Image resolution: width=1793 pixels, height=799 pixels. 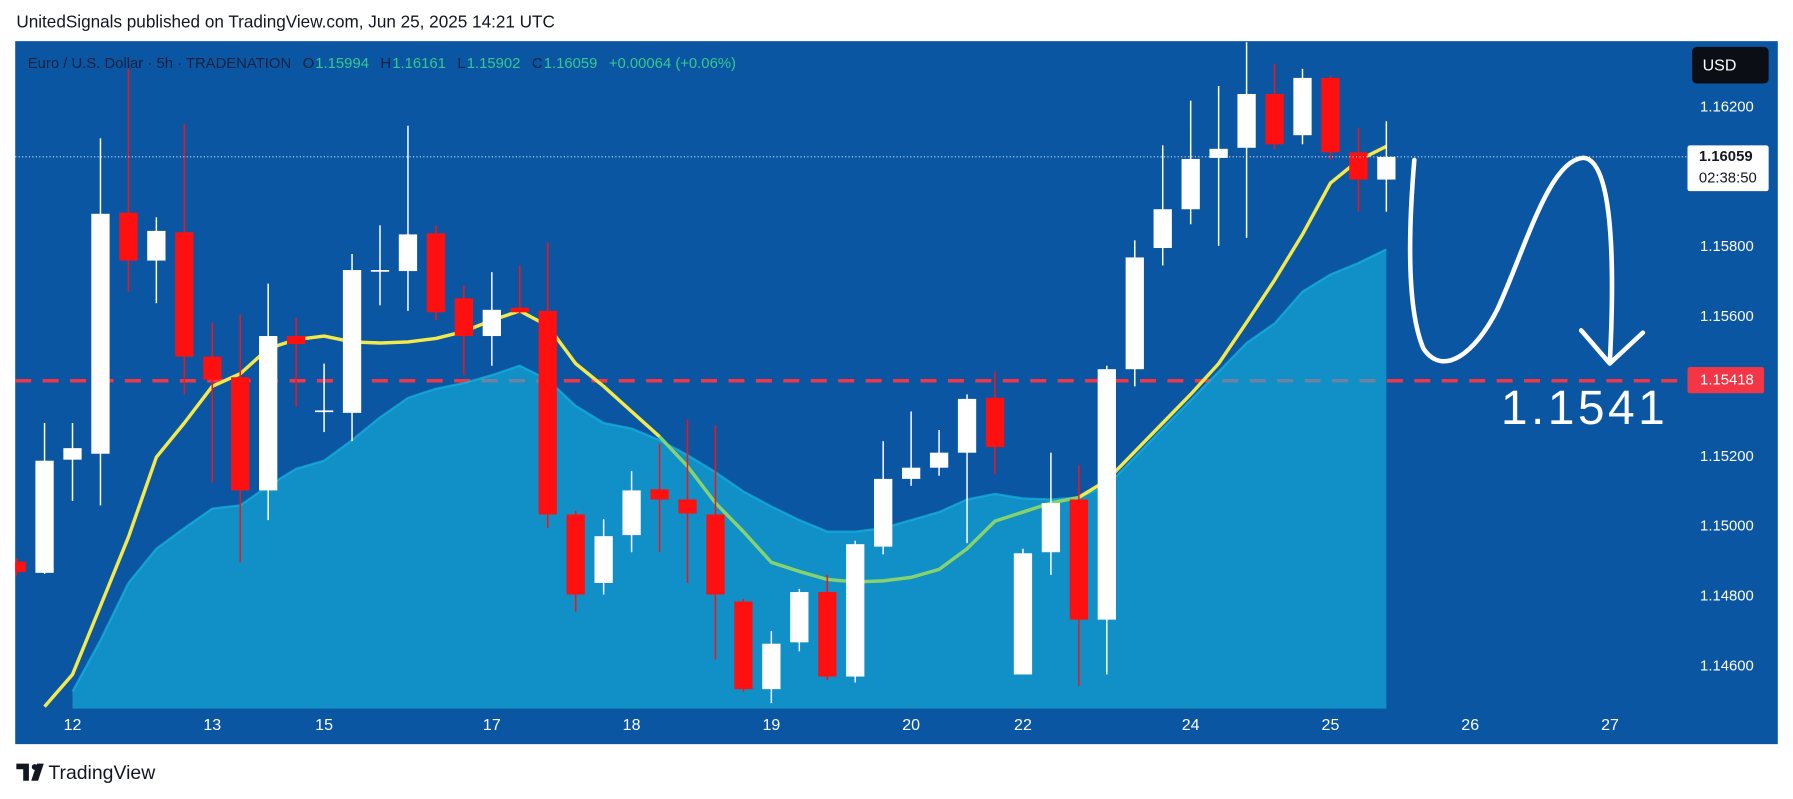 What do you see at coordinates (1727, 457) in the screenshot?
I see `y-tick-label: 1.15200` at bounding box center [1727, 457].